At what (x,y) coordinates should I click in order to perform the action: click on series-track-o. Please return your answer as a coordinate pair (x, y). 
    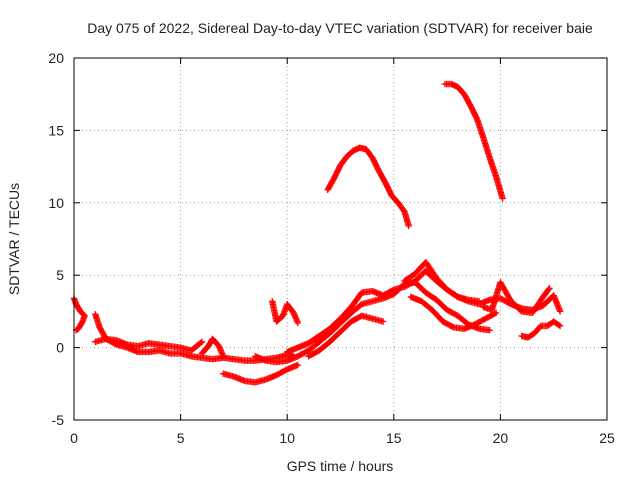
    Looking at the image, I should click on (473, 141).